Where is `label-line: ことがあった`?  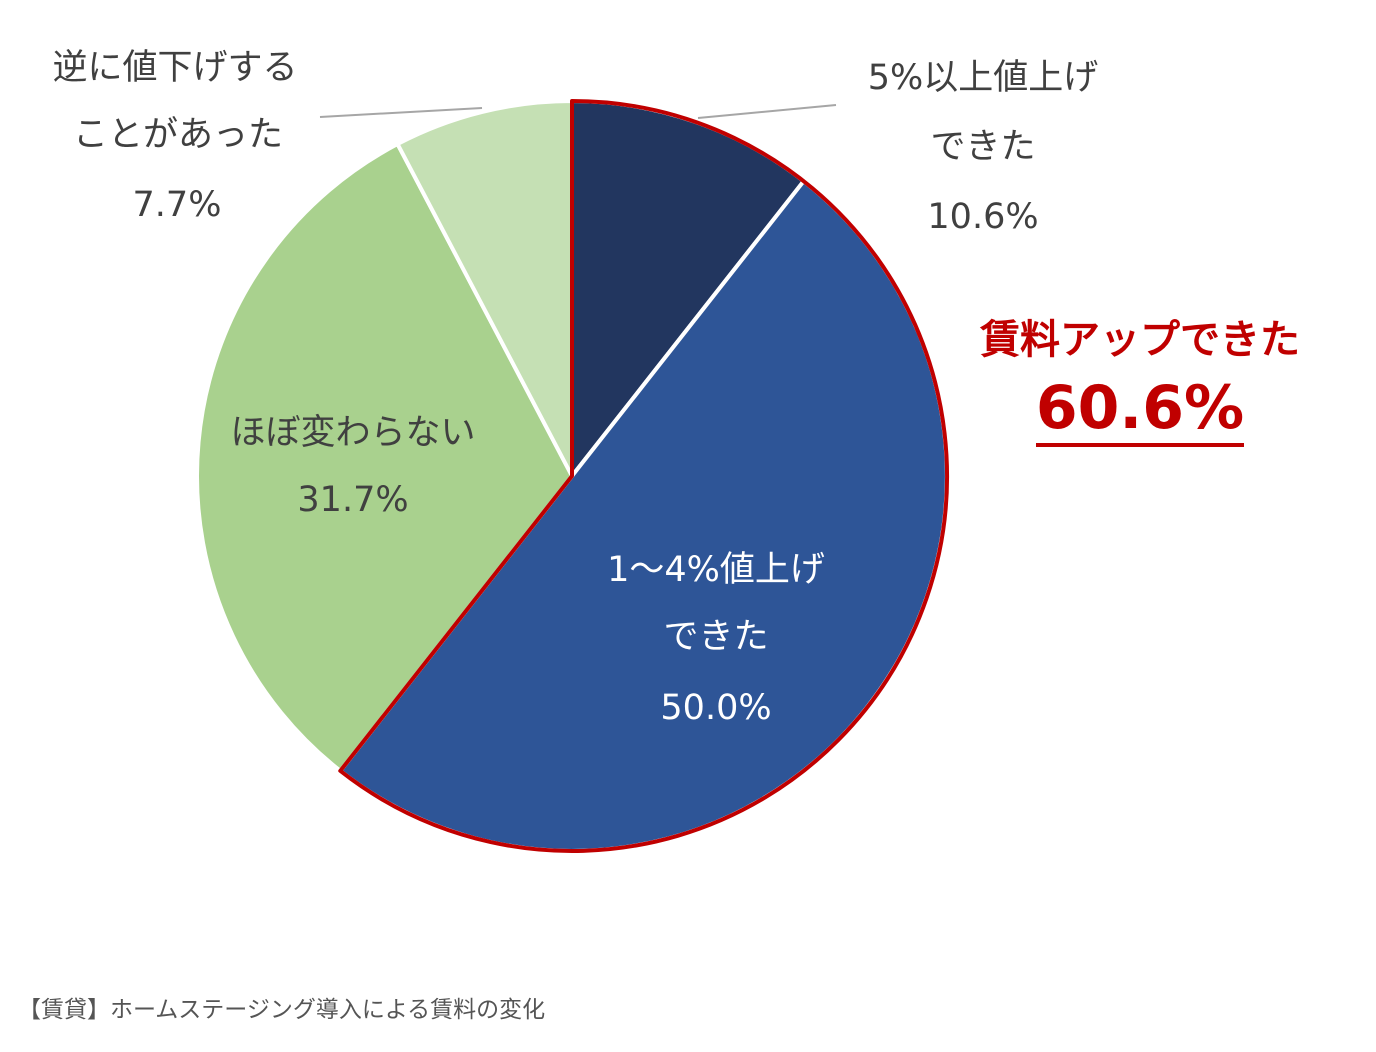
label-line: ことがあった is located at coordinates (178, 135).